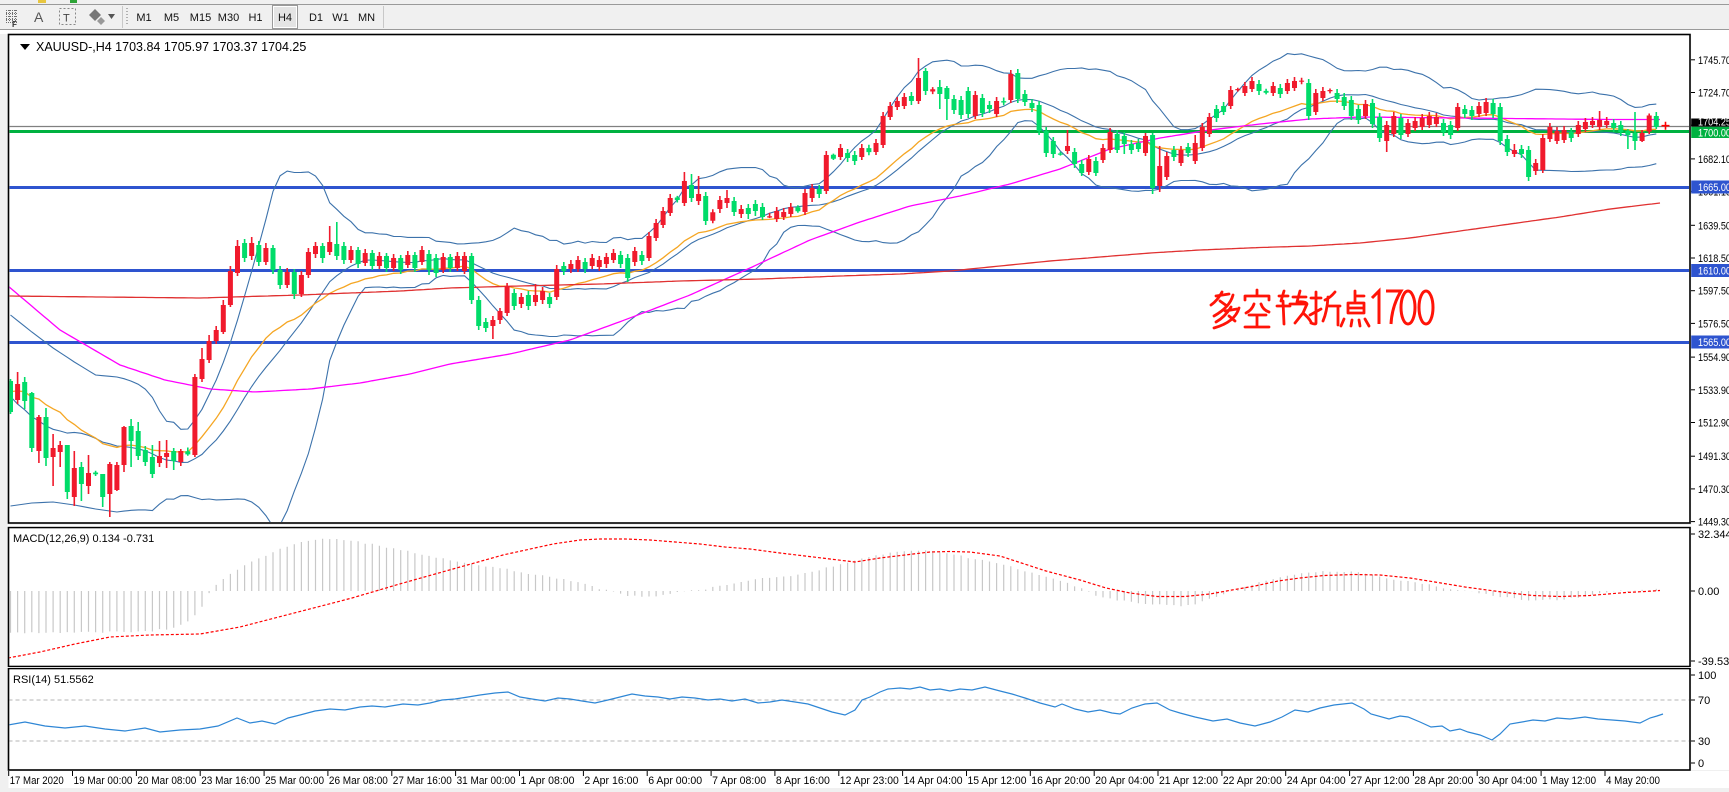 The image size is (1729, 792). I want to click on svg-text: 27 Mar 16:00, so click(422, 781).